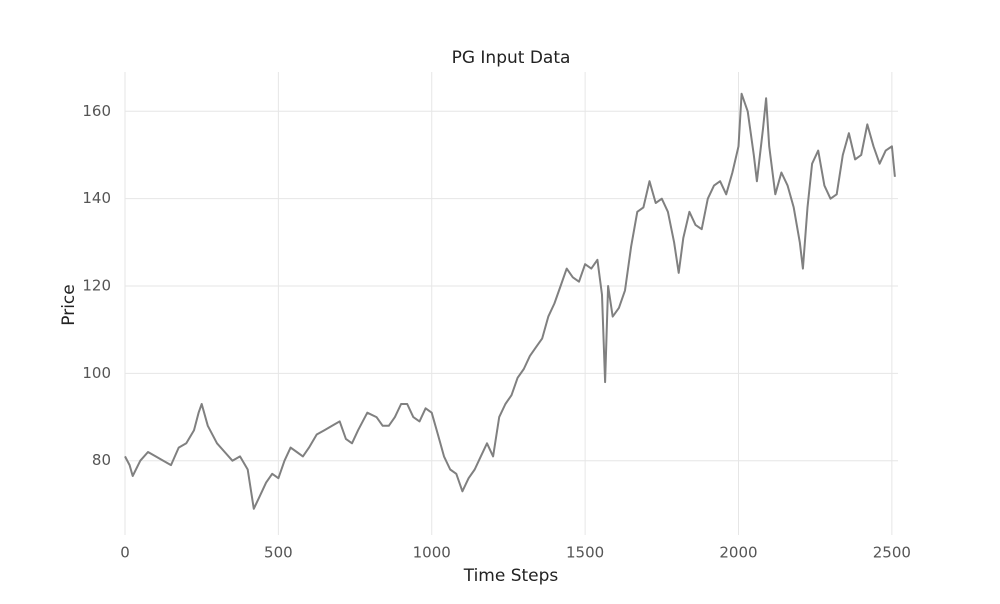  I want to click on x-tick-label: 2000, so click(738, 553).